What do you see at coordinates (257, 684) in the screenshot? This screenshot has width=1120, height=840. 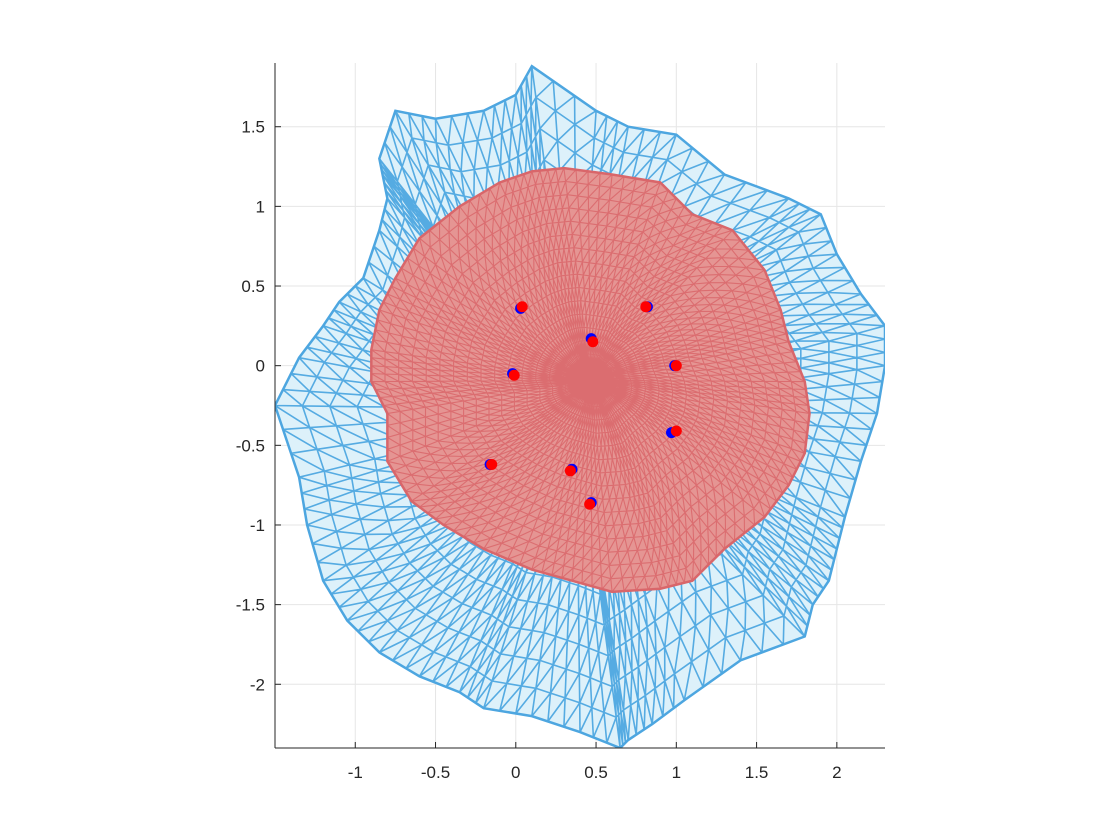 I see `y-tick-label: -2` at bounding box center [257, 684].